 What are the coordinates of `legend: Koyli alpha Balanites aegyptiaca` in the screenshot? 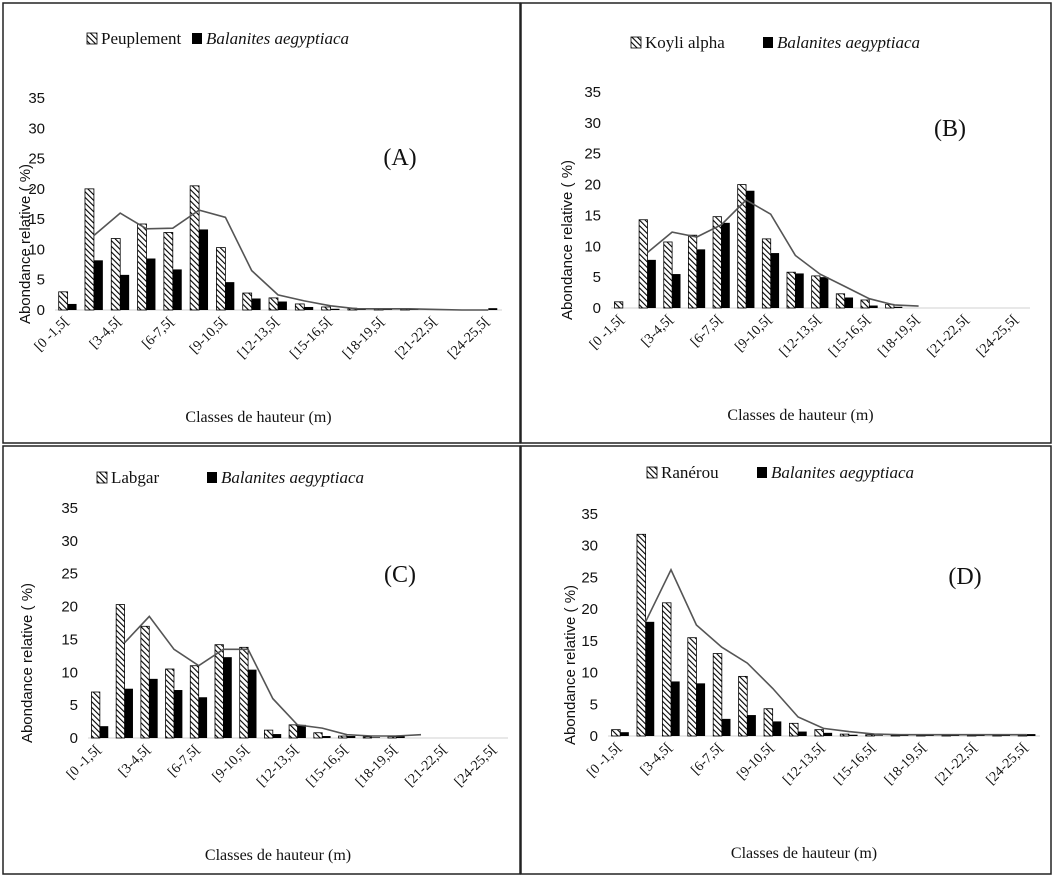 It's located at (775, 42).